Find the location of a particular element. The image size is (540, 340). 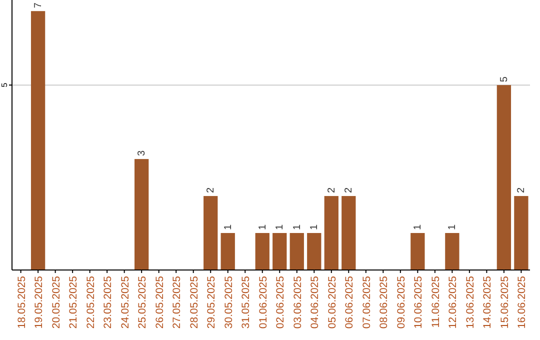

x-tick-label: 26.05.2025 is located at coordinates (160, 302).